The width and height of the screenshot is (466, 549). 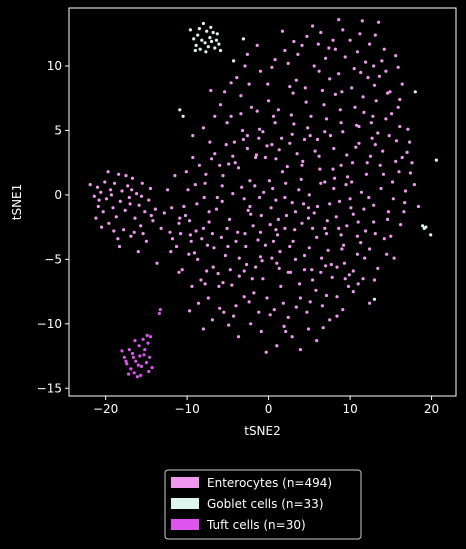 I want to click on y-tick-label: 0, so click(x=58, y=195).